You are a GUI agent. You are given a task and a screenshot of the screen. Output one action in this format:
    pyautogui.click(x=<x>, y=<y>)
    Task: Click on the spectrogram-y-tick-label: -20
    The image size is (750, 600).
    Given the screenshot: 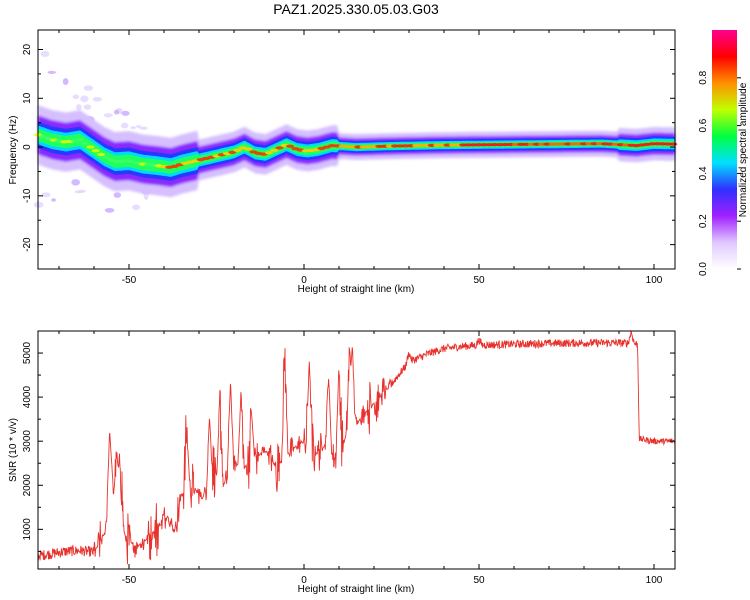 What is the action you would take?
    pyautogui.click(x=27, y=244)
    